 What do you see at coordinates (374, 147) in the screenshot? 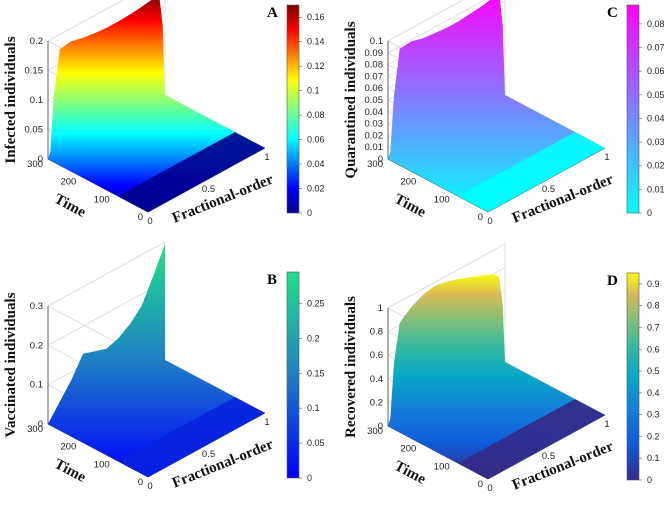
I see `z-tick-label: 0.01` at bounding box center [374, 147].